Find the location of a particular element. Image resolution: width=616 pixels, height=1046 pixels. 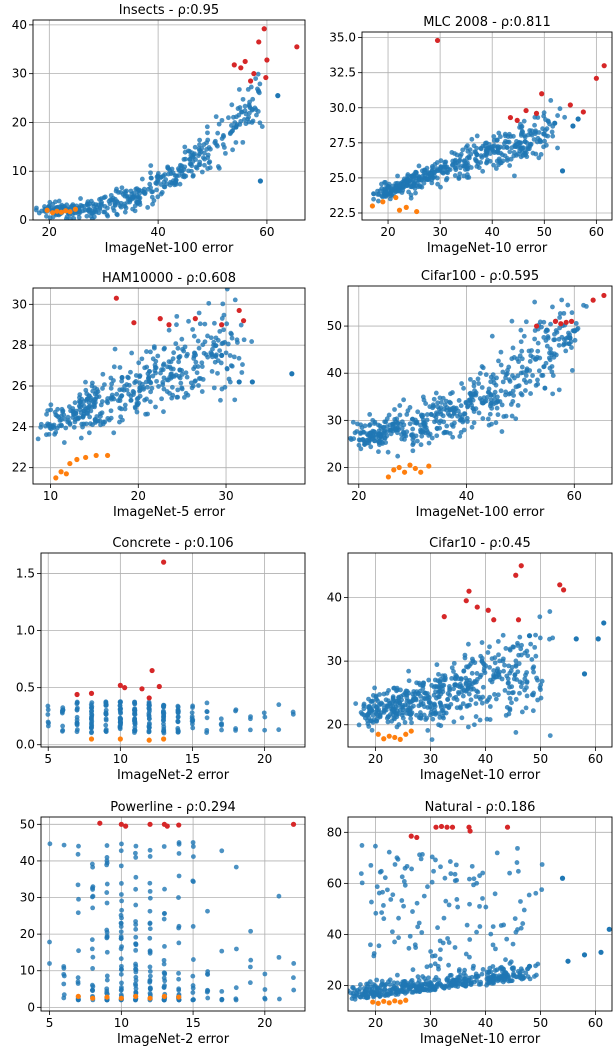

y-tick-label: 30 is located at coordinates (334, 420).